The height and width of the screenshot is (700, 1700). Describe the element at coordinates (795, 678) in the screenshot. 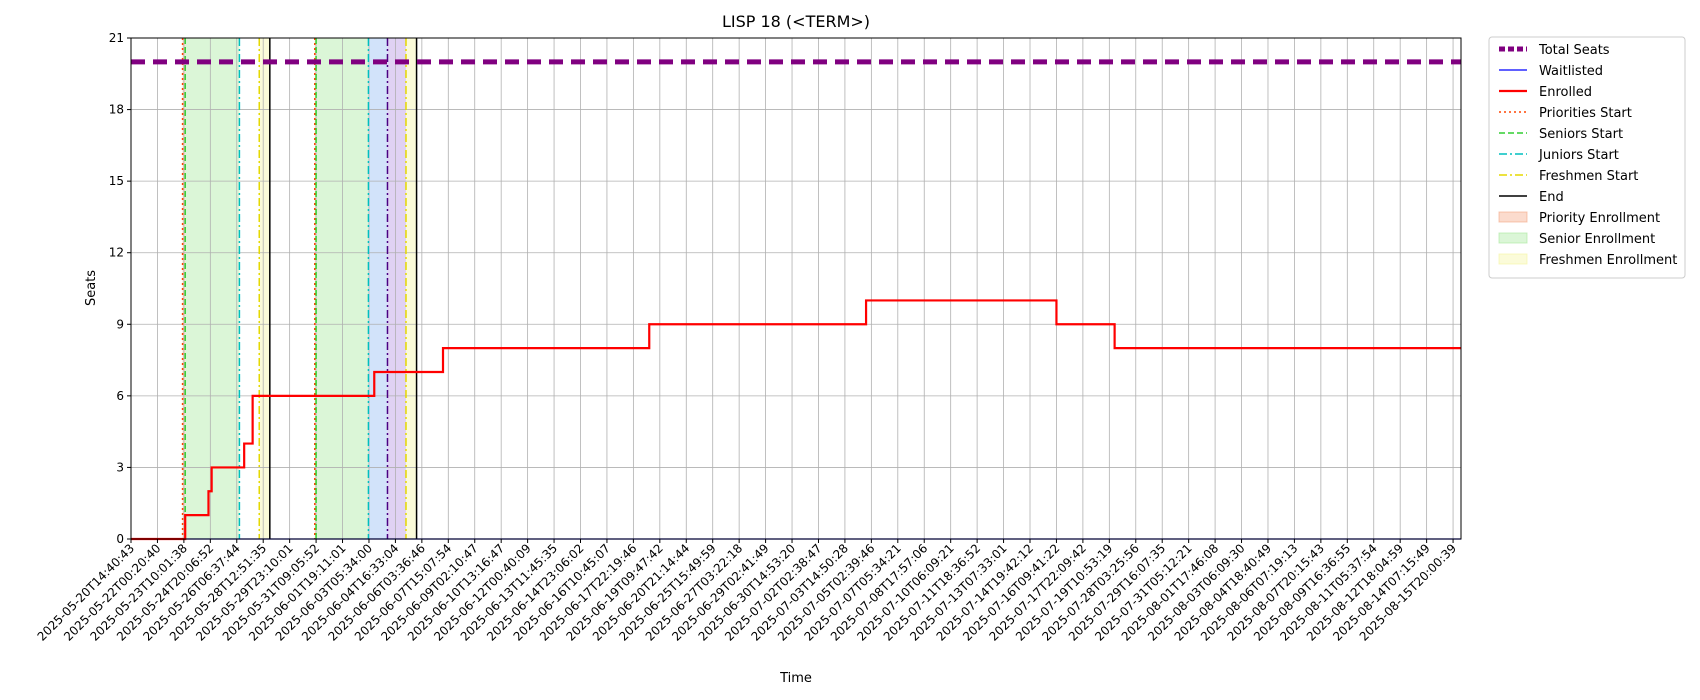

I see `x-axis-label: Time` at that location.